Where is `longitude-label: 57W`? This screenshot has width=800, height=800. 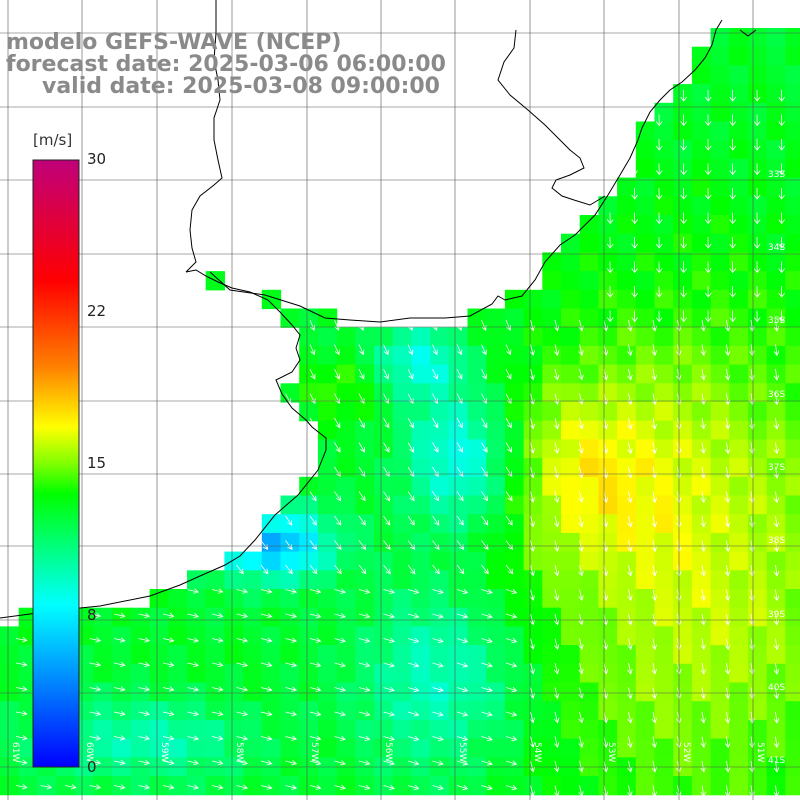
longitude-label: 57W is located at coordinates (314, 752).